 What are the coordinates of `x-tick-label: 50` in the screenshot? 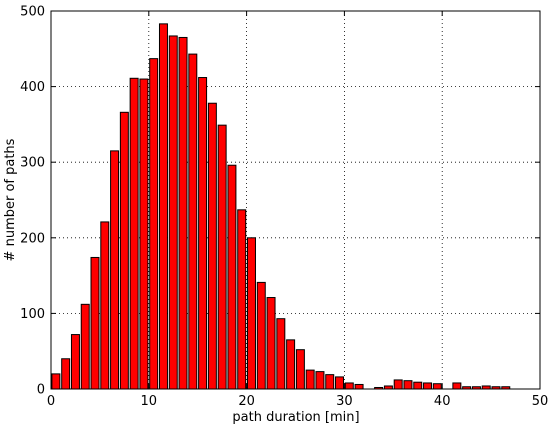 It's located at (540, 401).